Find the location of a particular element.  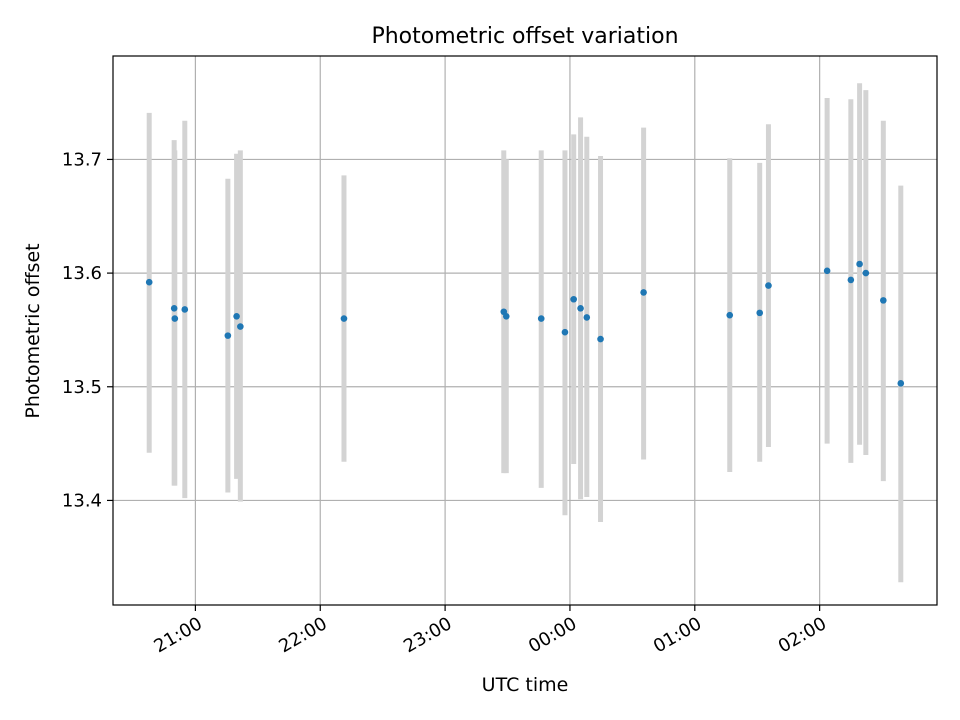

y-tick-label: 13.6 is located at coordinates (82, 273).